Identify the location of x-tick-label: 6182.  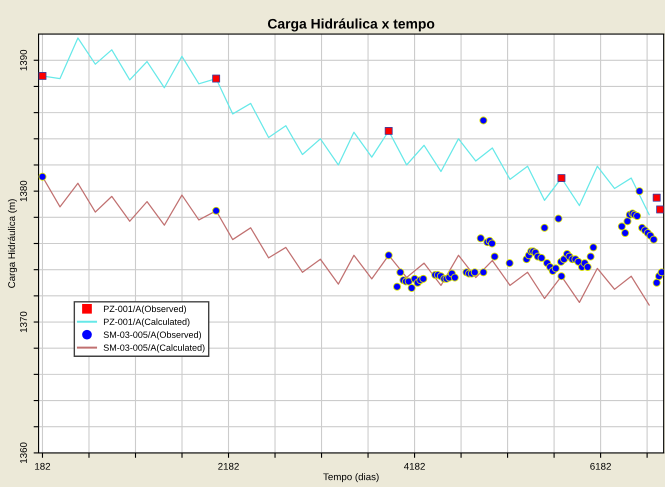
(600, 466).